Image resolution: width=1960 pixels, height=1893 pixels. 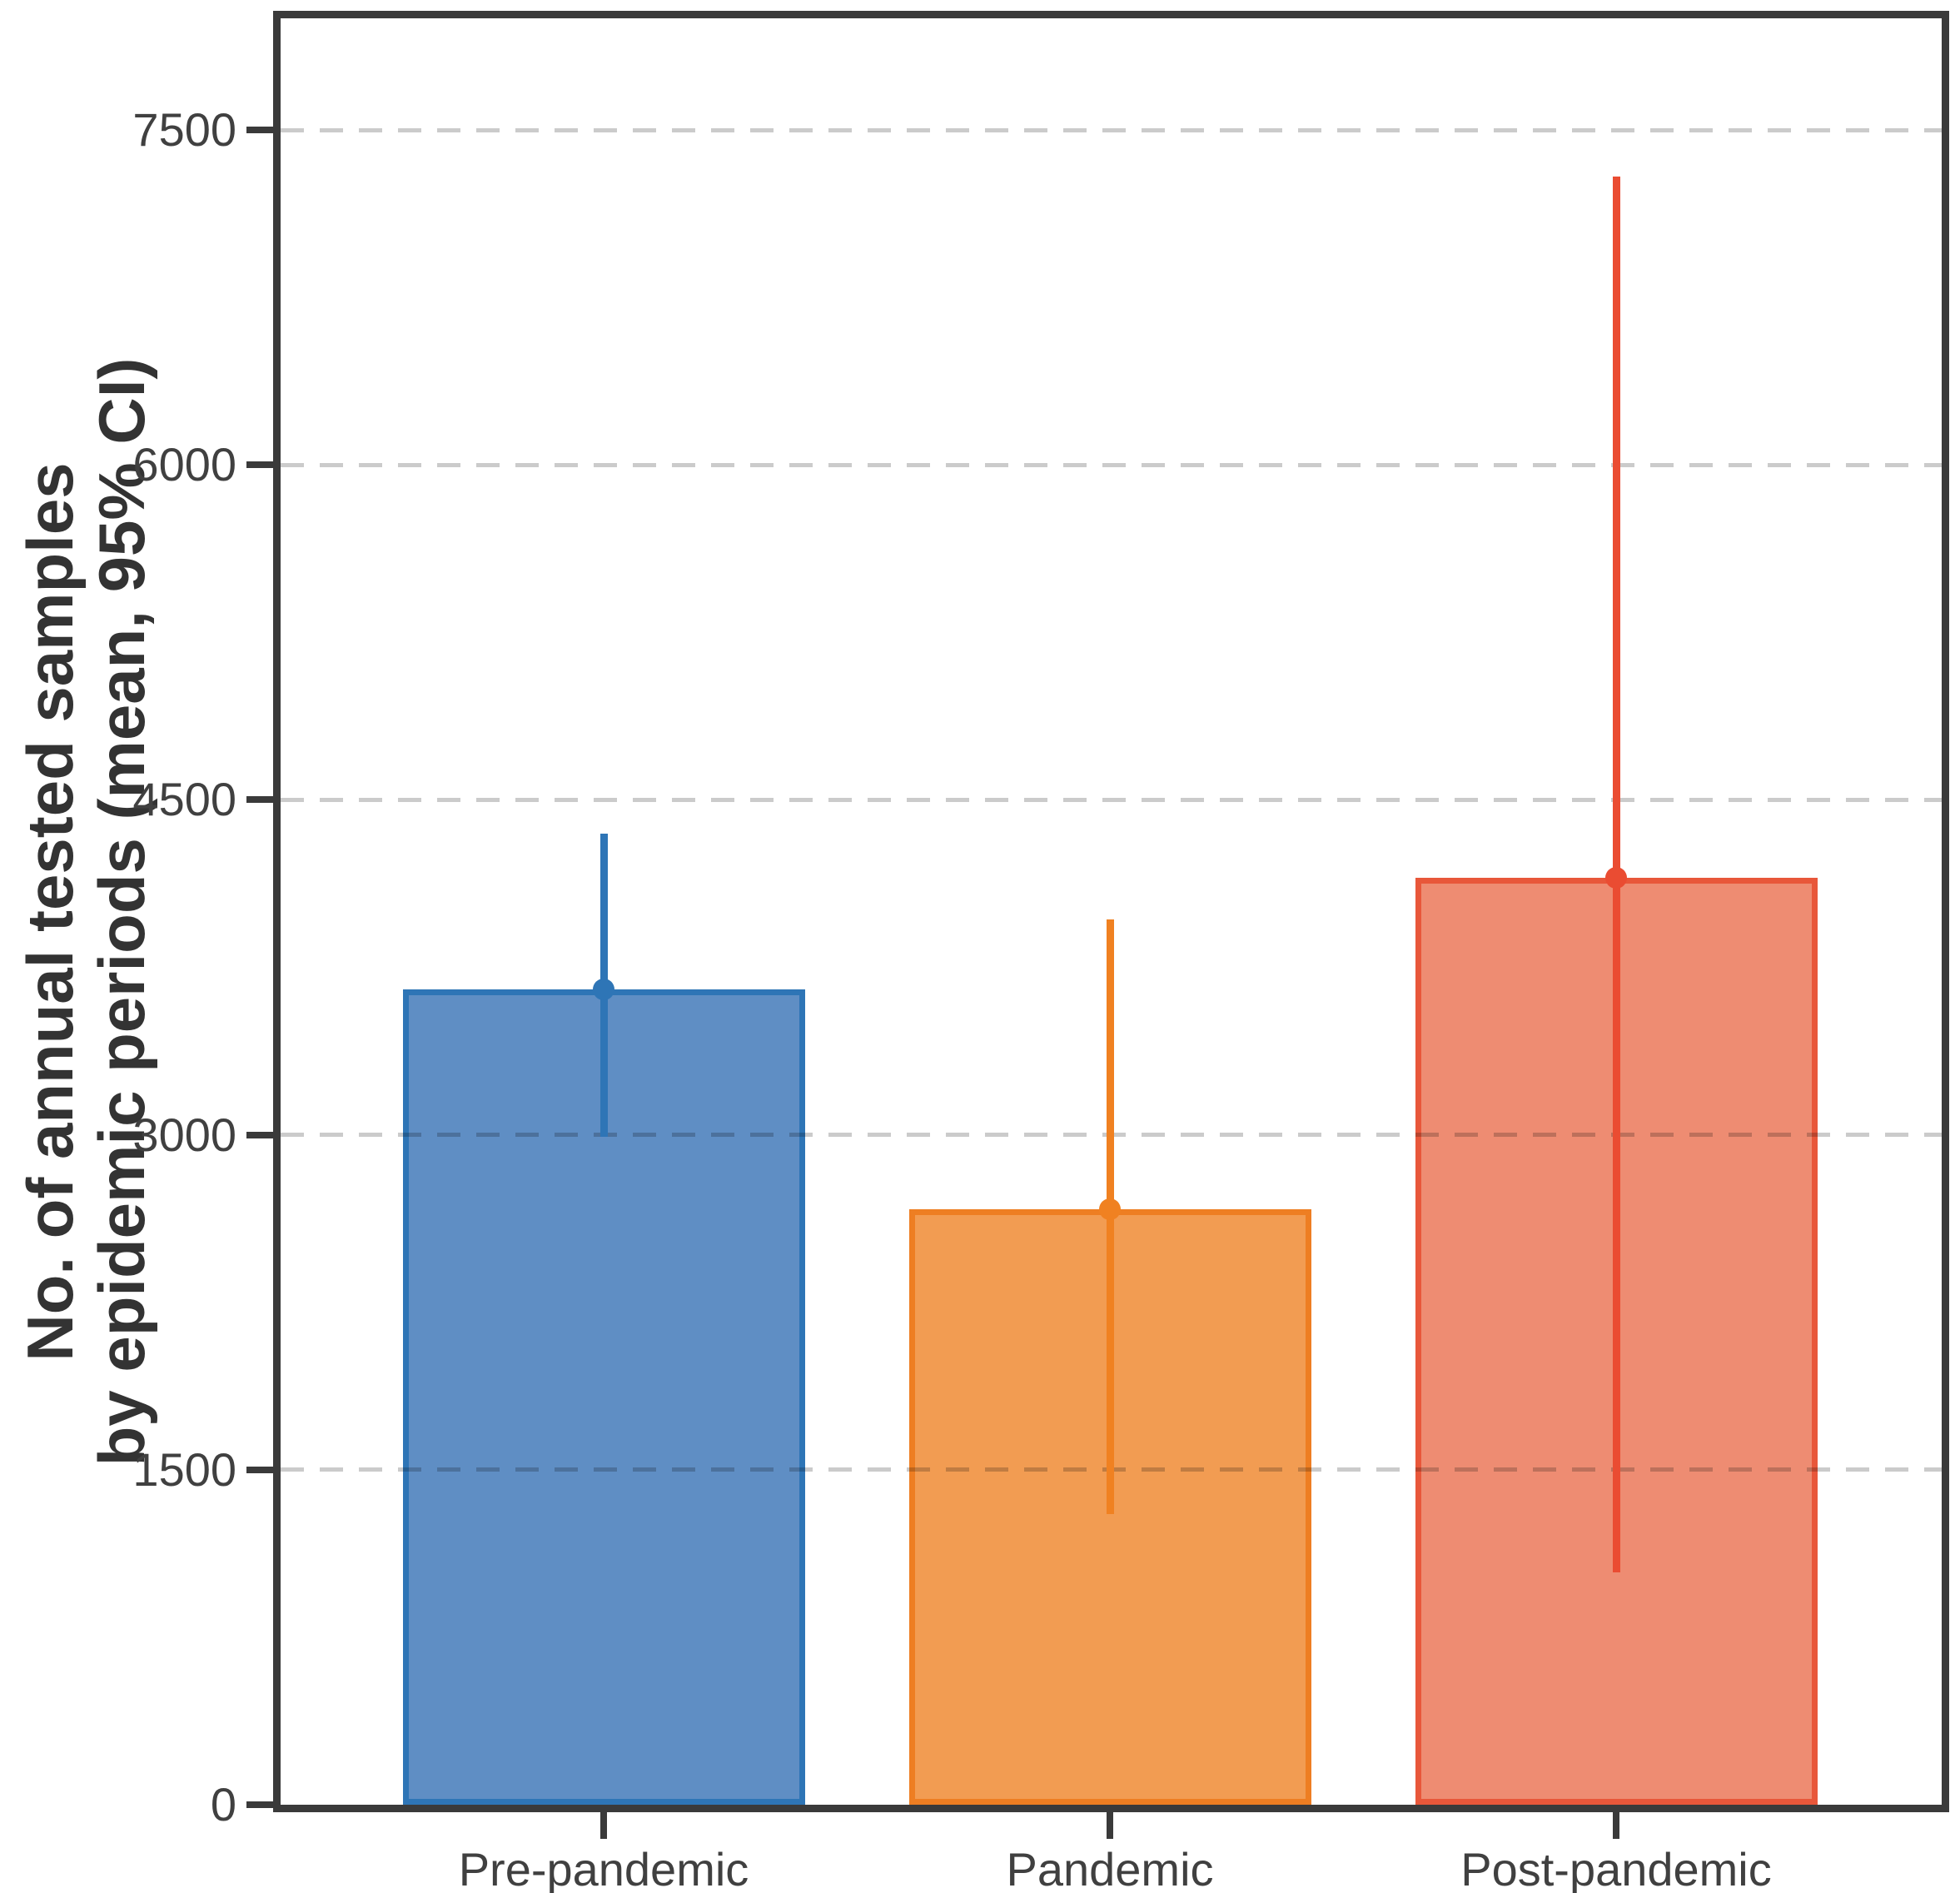 What do you see at coordinates (184, 1134) in the screenshot?
I see `y-axis-tick-label-3000: 3000` at bounding box center [184, 1134].